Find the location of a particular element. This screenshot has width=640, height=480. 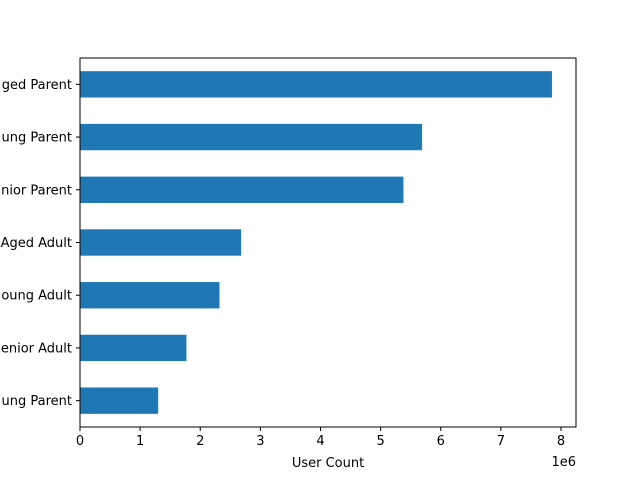

x-tick-label: 2 is located at coordinates (200, 441).